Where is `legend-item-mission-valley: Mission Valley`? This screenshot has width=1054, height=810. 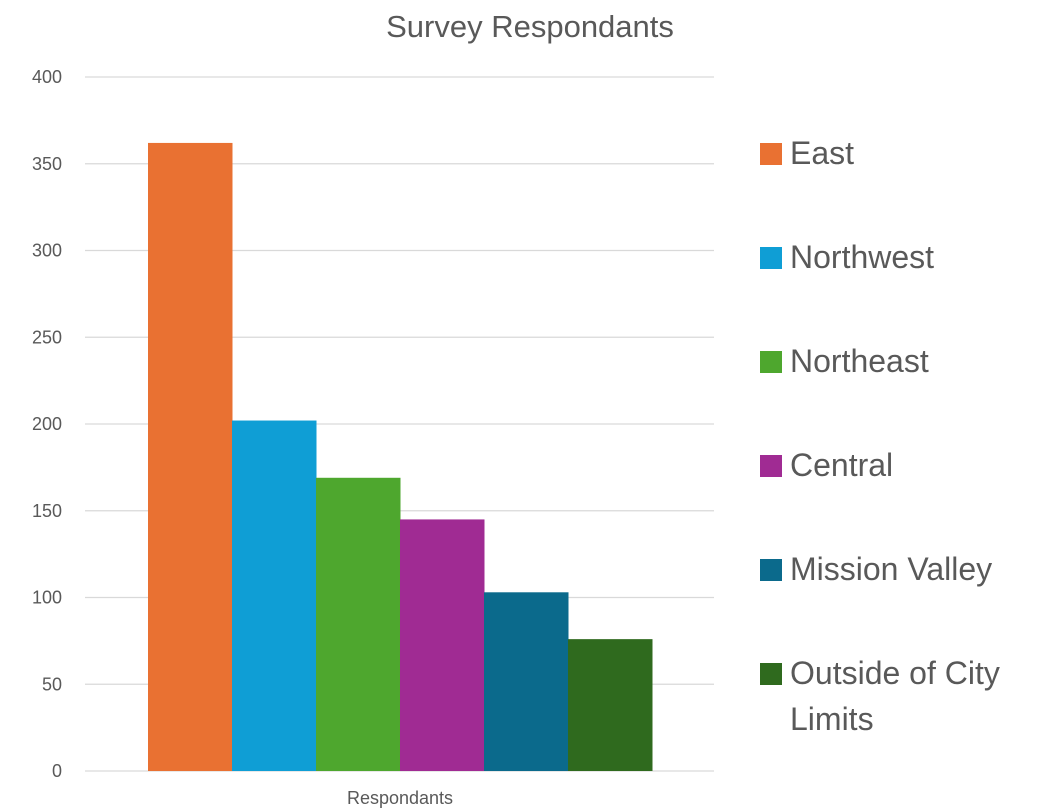
legend-item-mission-valley: Mission Valley is located at coordinates (876, 569).